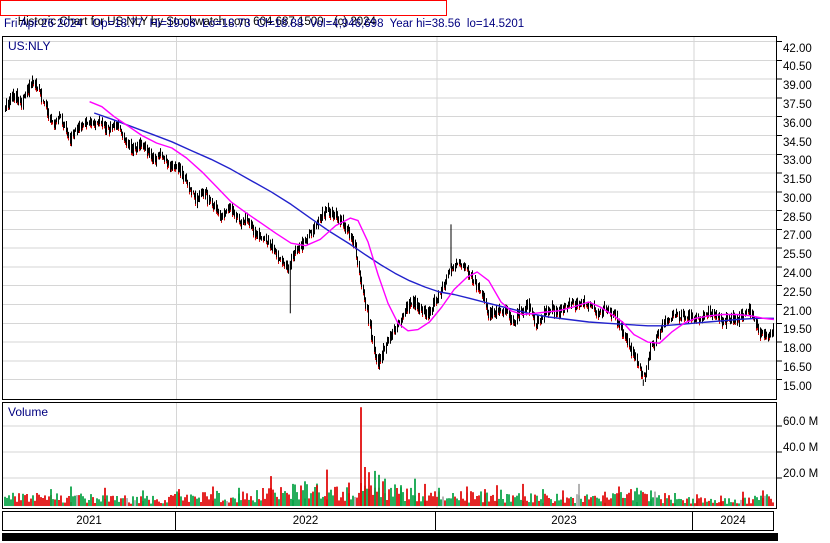 The width and height of the screenshot is (830, 543). What do you see at coordinates (797, 386) in the screenshot?
I see `price-tick-label: 15.00` at bounding box center [797, 386].